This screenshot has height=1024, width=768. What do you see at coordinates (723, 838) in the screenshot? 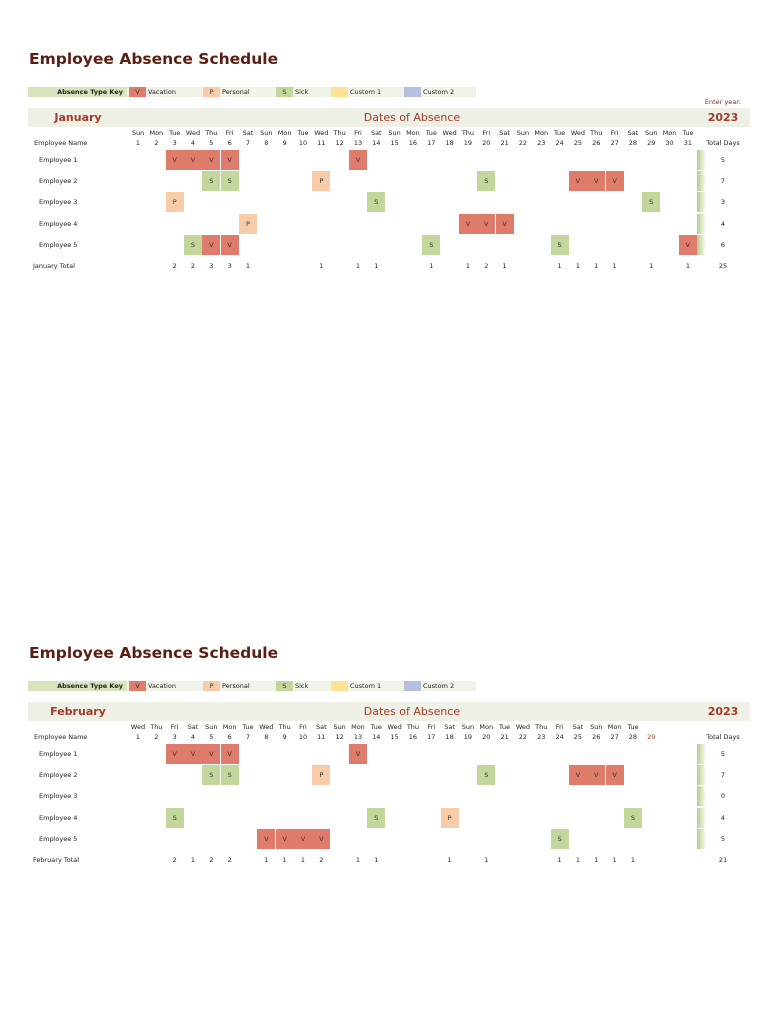
I see `row-total: 5` at bounding box center [723, 838].